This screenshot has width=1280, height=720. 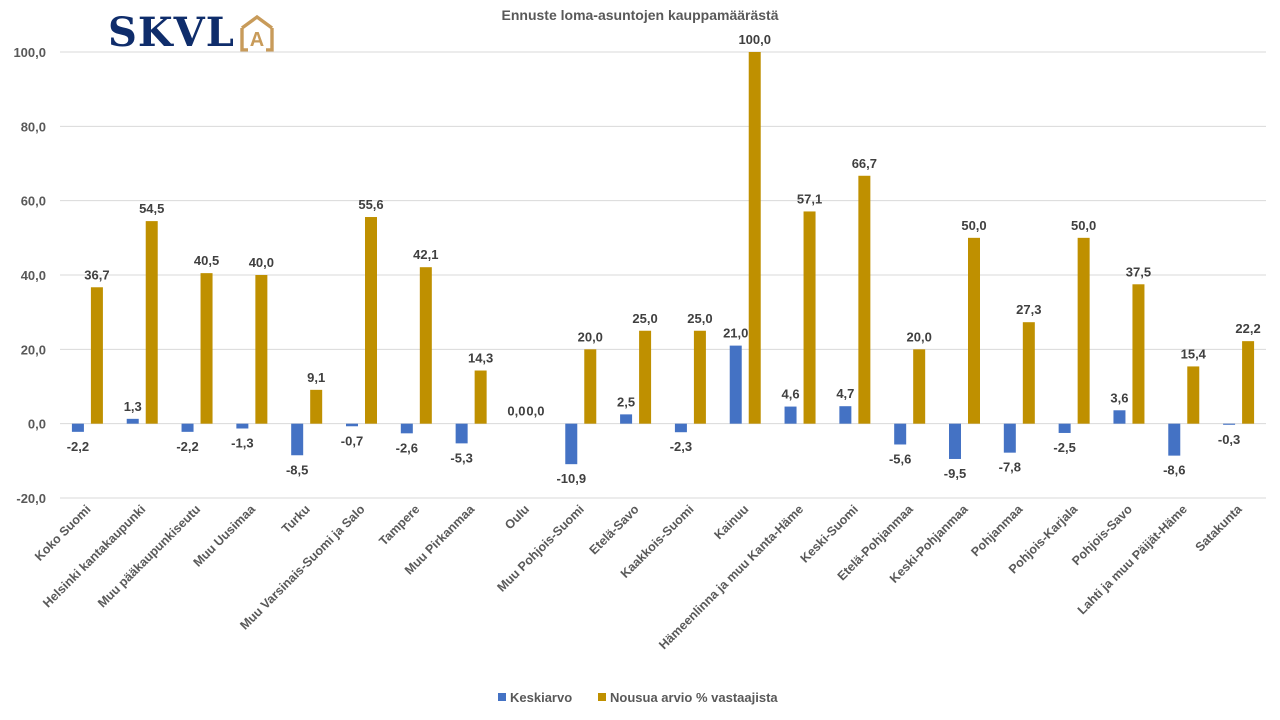 I want to click on data-label: 4,7, so click(x=845, y=393).